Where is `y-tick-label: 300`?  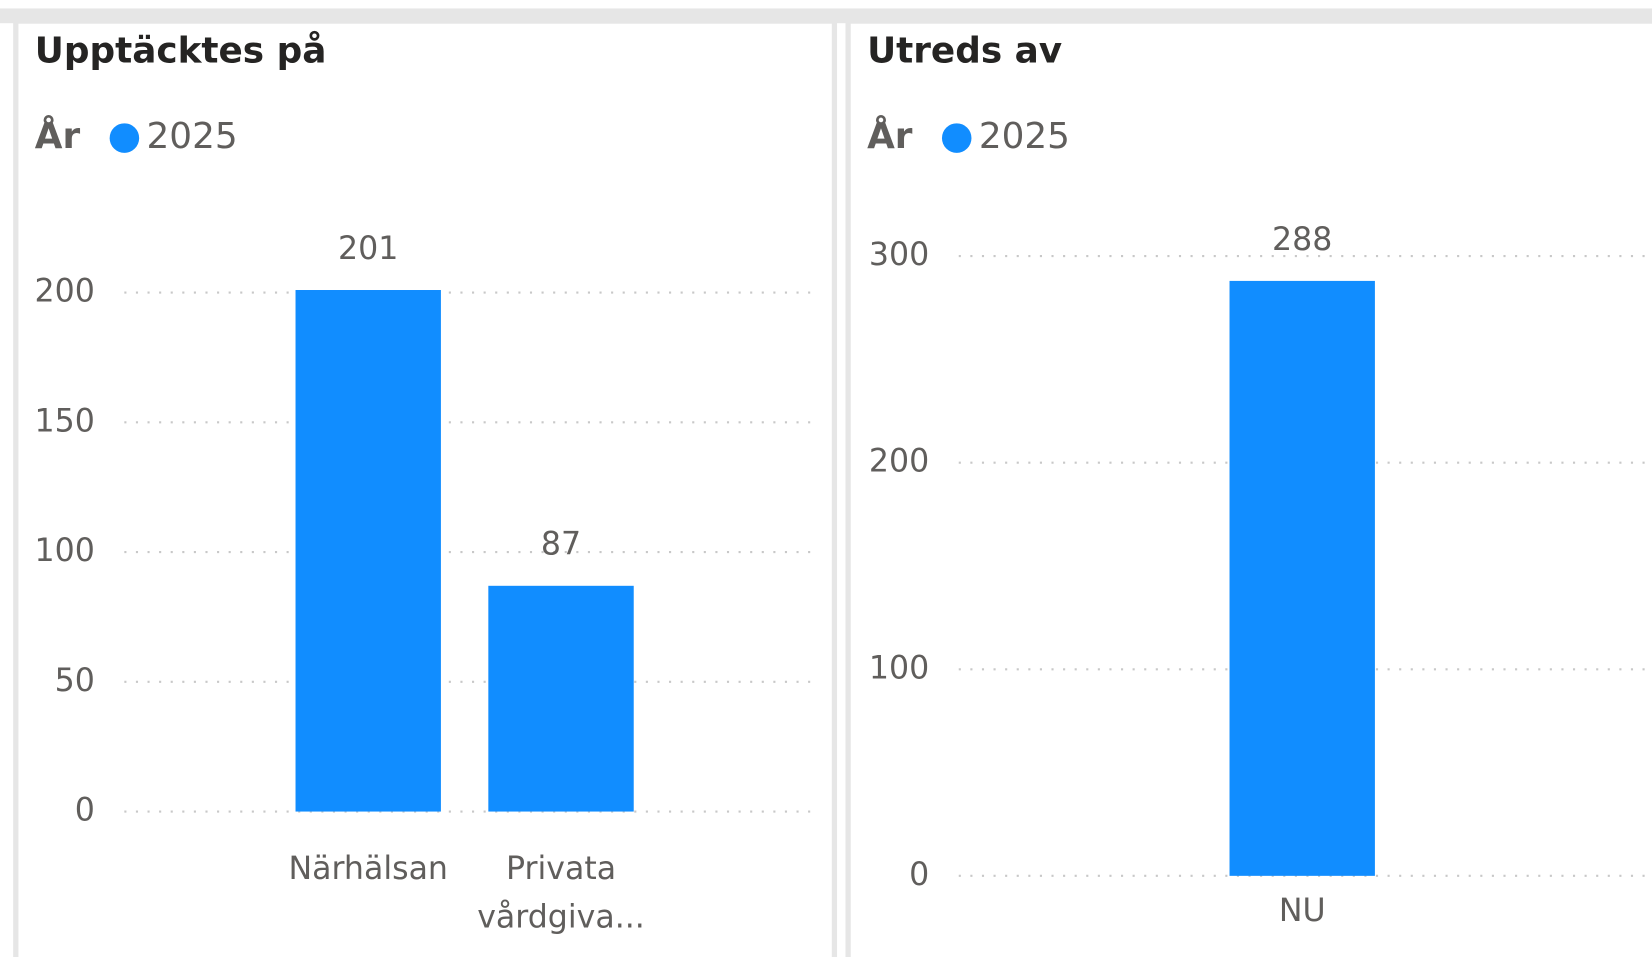 y-tick-label: 300 is located at coordinates (899, 255).